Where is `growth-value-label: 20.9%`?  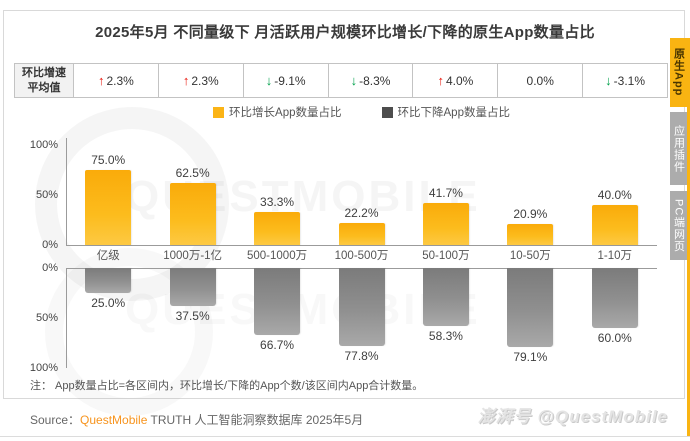
growth-value-label: 20.9% is located at coordinates (530, 214).